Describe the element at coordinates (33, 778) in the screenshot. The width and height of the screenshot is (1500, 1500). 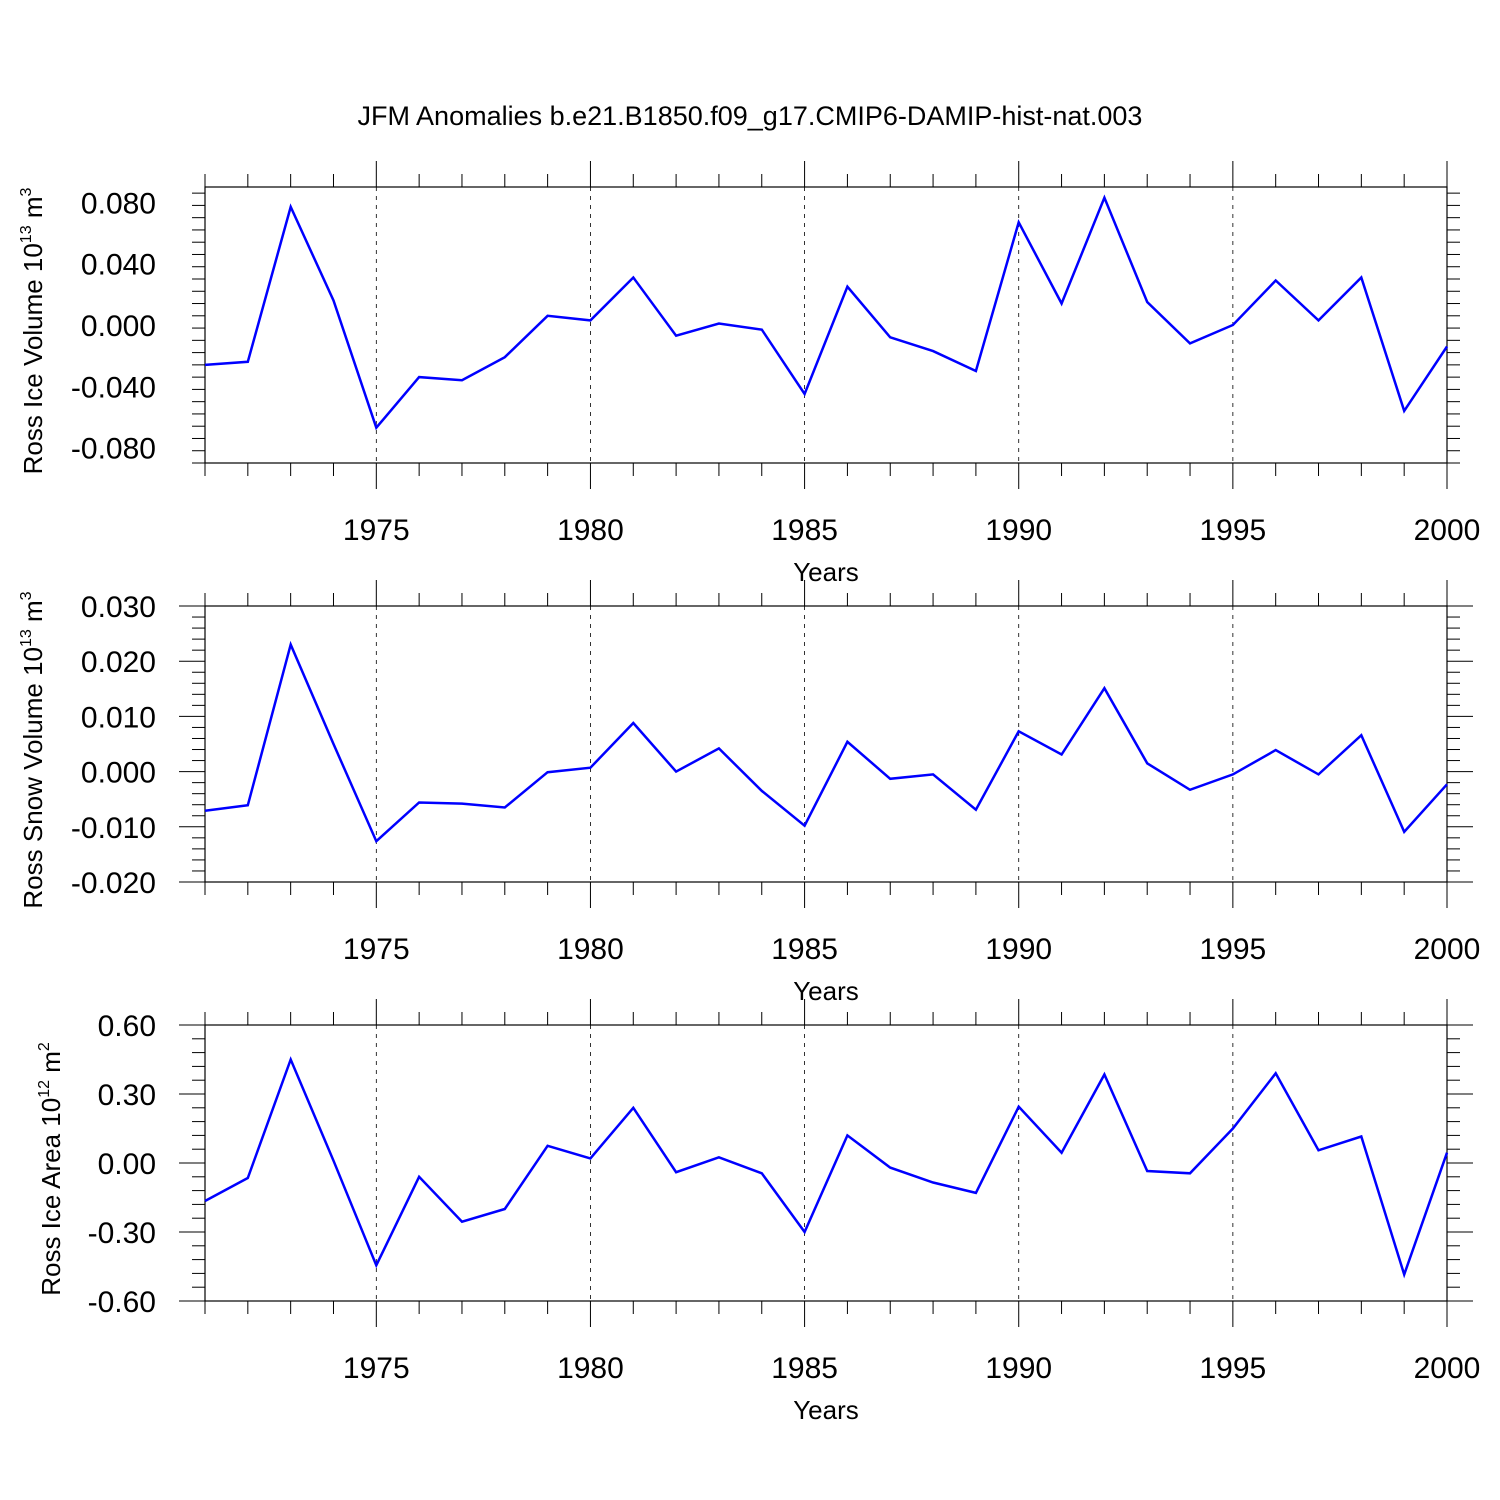
I see `y-axis-title-text: Ross Snow Volume 10` at that location.